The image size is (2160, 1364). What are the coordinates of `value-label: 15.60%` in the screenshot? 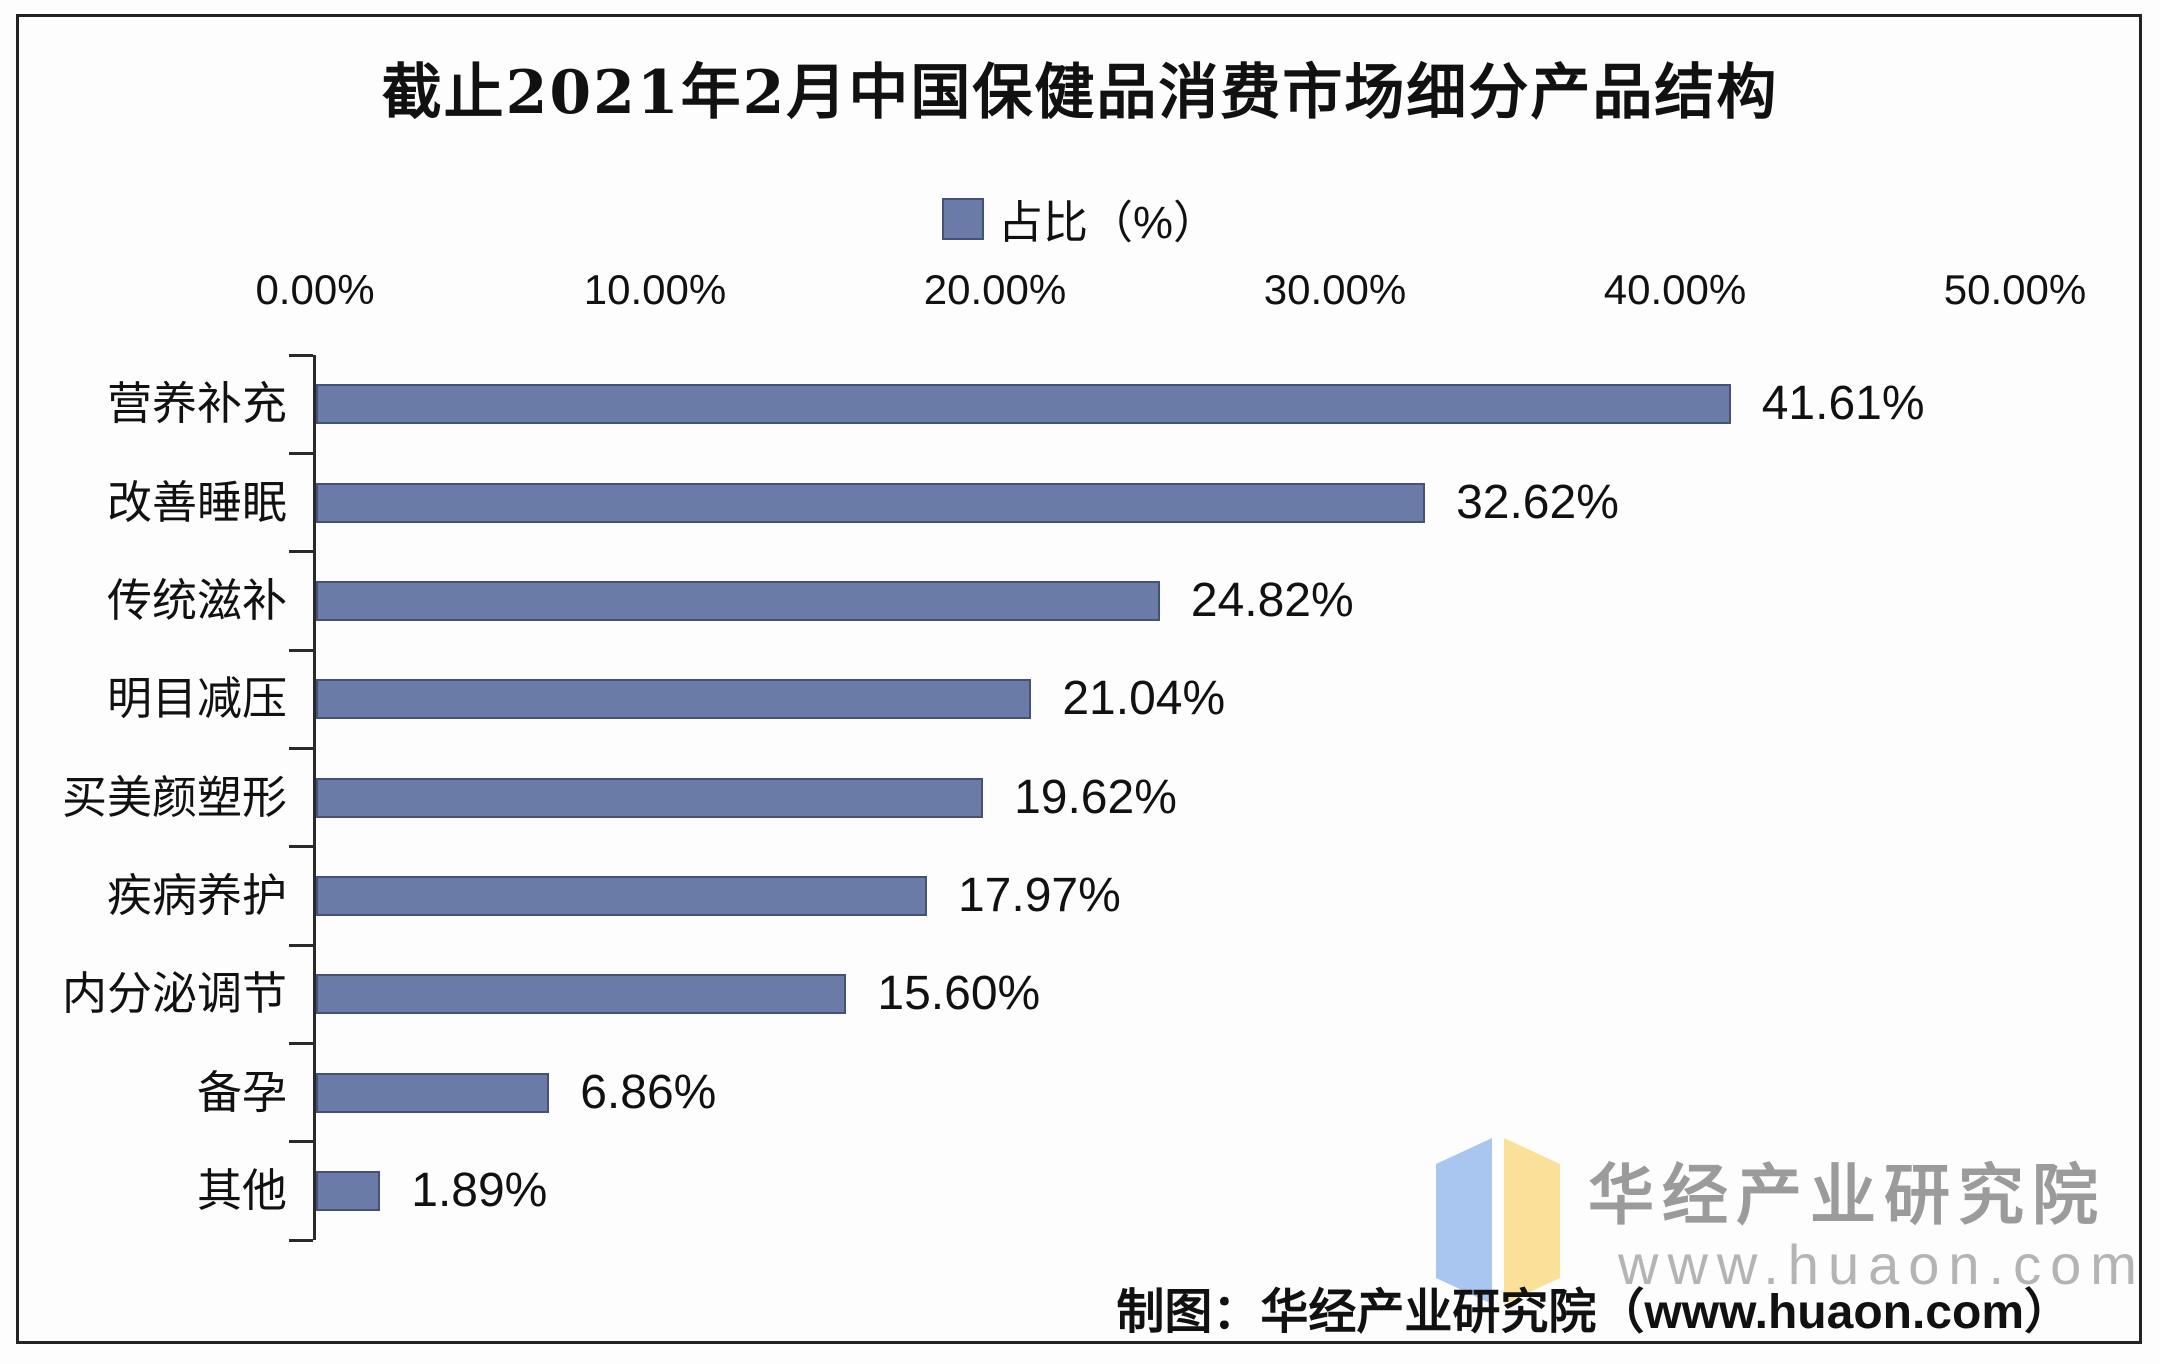 It's located at (959, 994).